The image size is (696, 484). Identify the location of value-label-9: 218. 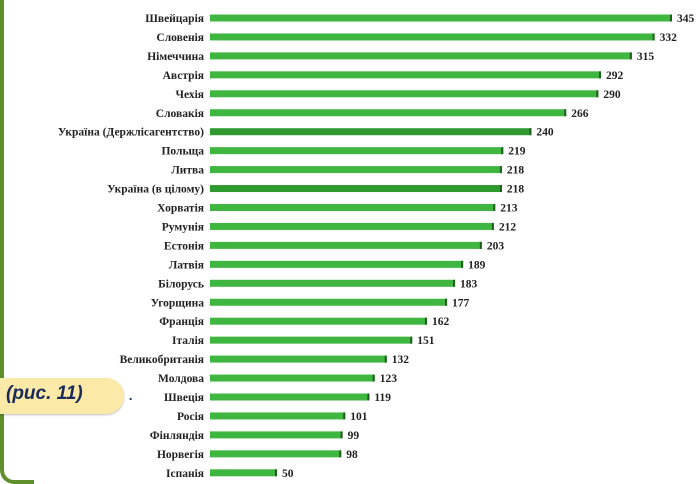
(516, 190).